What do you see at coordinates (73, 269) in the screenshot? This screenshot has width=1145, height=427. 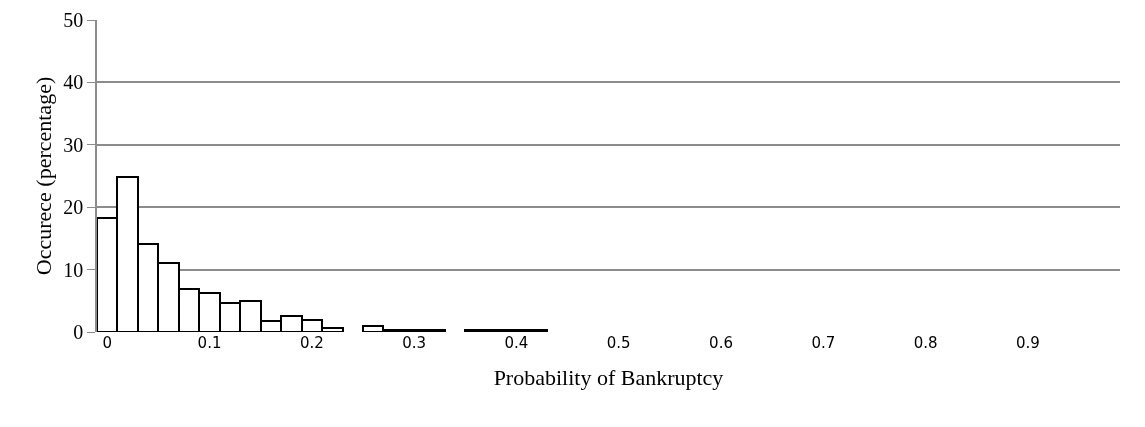 I see `y-tick-label: 10` at bounding box center [73, 269].